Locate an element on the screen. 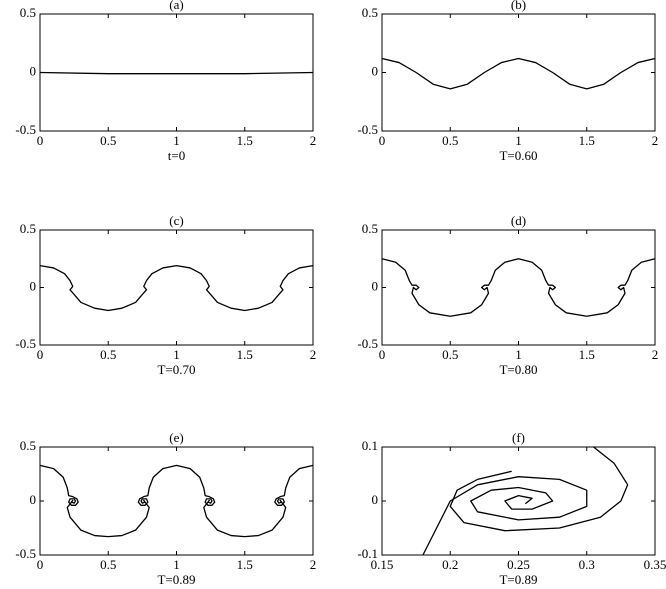 The width and height of the screenshot is (666, 589). x-tick-label: 0.3 is located at coordinates (587, 564).